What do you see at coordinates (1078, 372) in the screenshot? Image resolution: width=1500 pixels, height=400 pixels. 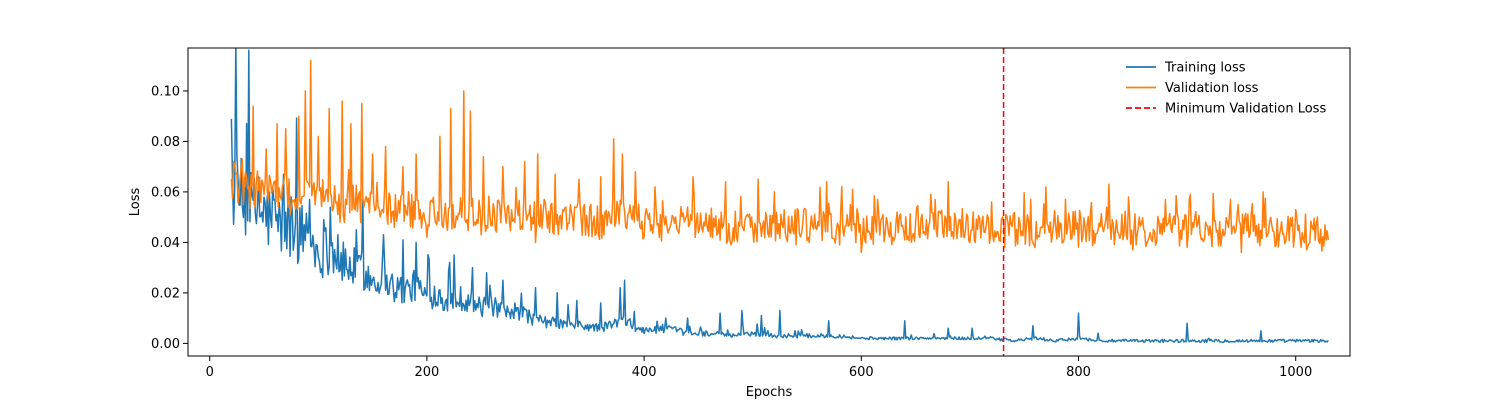 I see `x-tick-label: 800` at bounding box center [1078, 372].